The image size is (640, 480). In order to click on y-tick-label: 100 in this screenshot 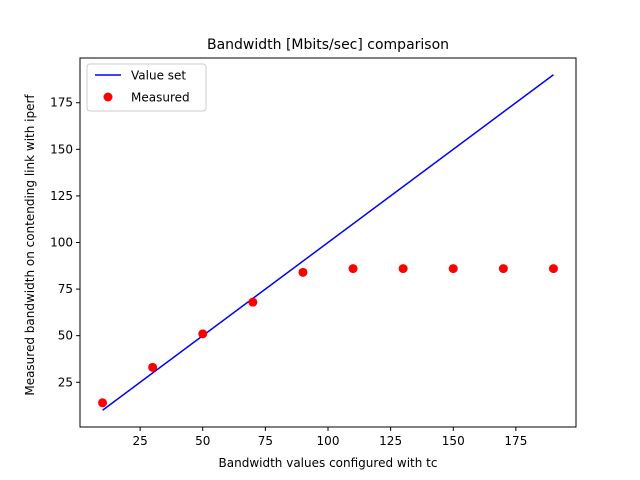, I will do `click(61, 243)`.